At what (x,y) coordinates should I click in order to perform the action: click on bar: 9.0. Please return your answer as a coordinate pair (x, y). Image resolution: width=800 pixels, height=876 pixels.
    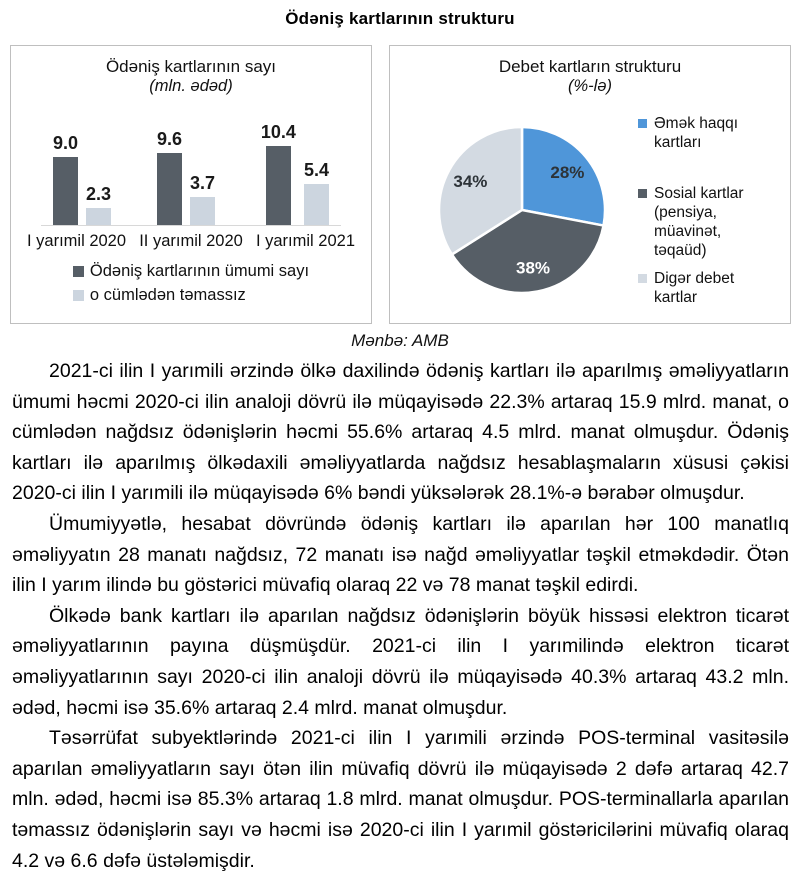
    Looking at the image, I should click on (65, 179).